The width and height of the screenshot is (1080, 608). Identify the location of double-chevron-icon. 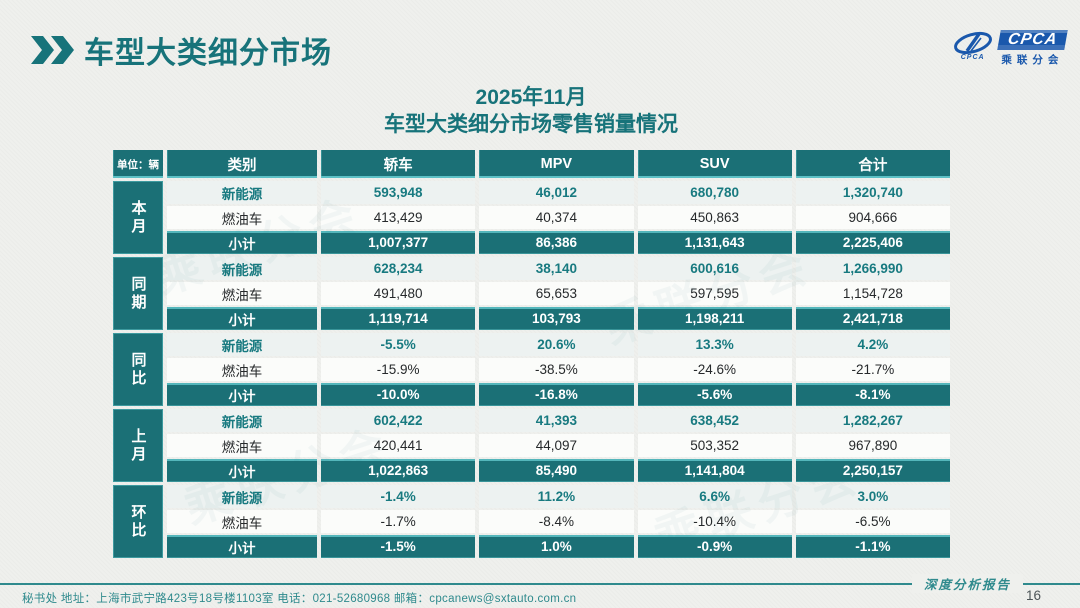
(52, 50).